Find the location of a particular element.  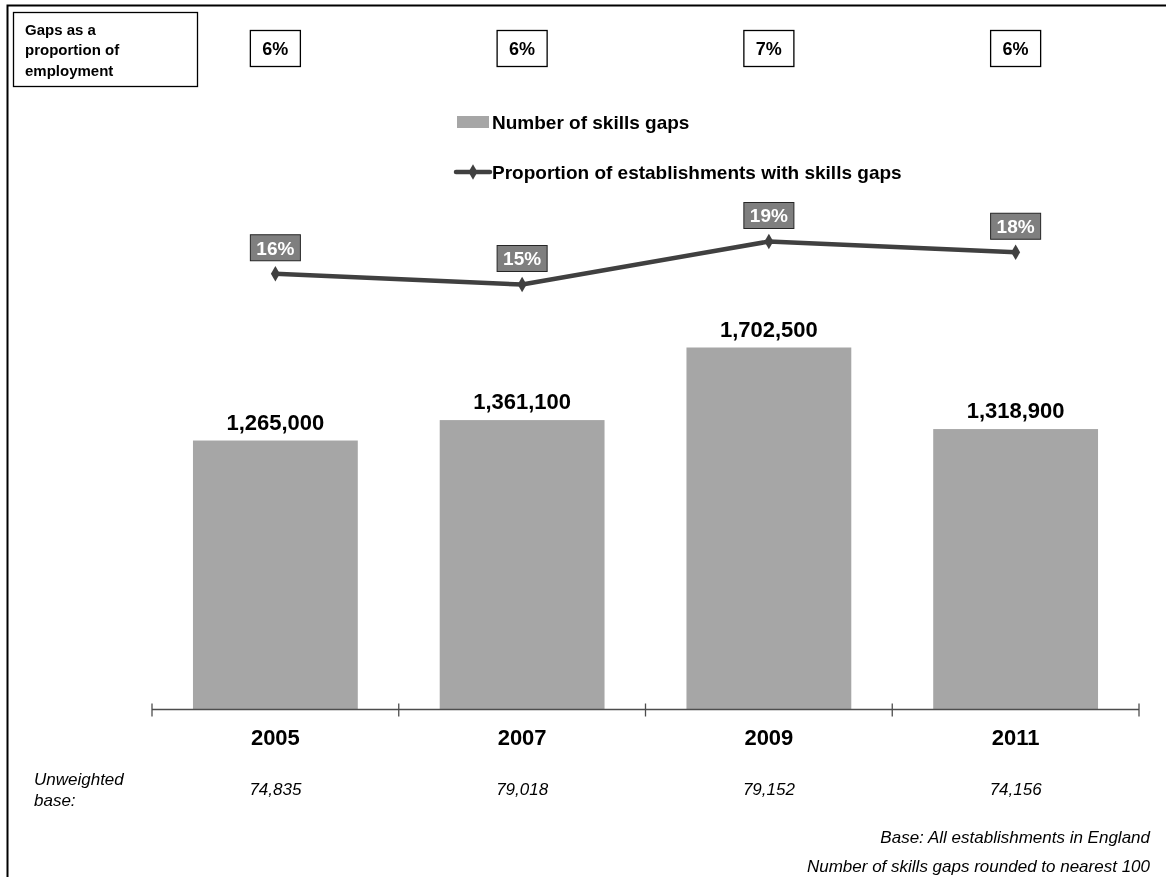

text: Base: All establishments in England is located at coordinates (1015, 838).